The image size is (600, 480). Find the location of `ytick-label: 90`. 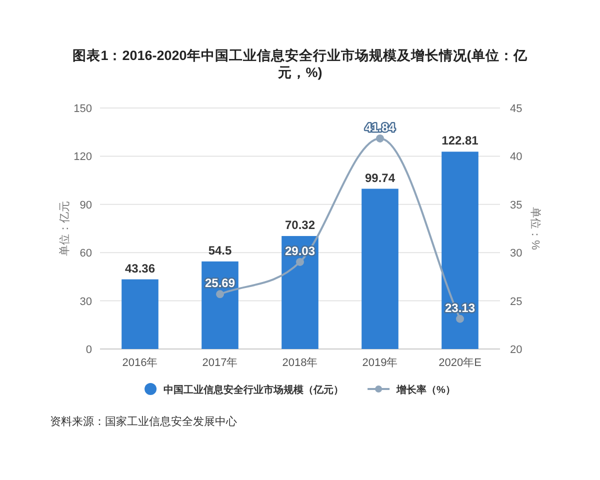

ytick-label: 90 is located at coordinates (86, 205).